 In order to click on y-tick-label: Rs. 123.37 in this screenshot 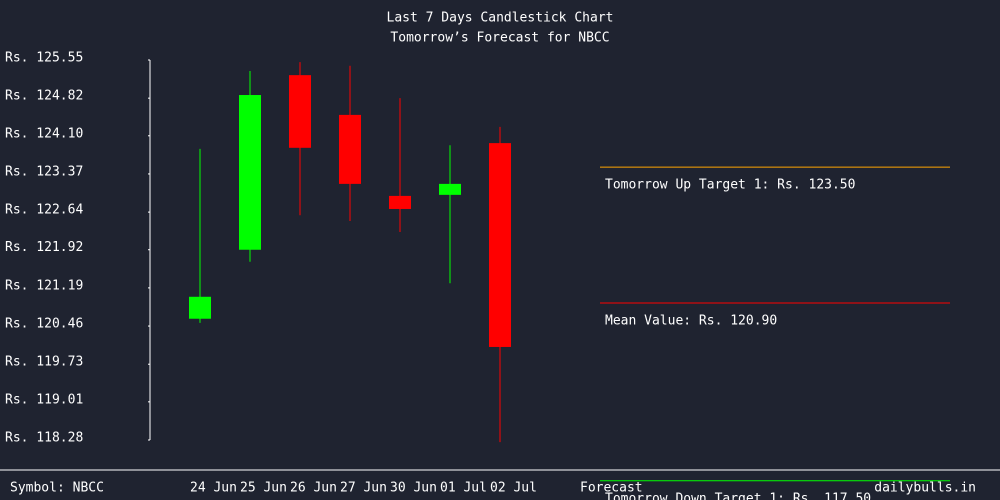, I will do `click(44, 171)`.